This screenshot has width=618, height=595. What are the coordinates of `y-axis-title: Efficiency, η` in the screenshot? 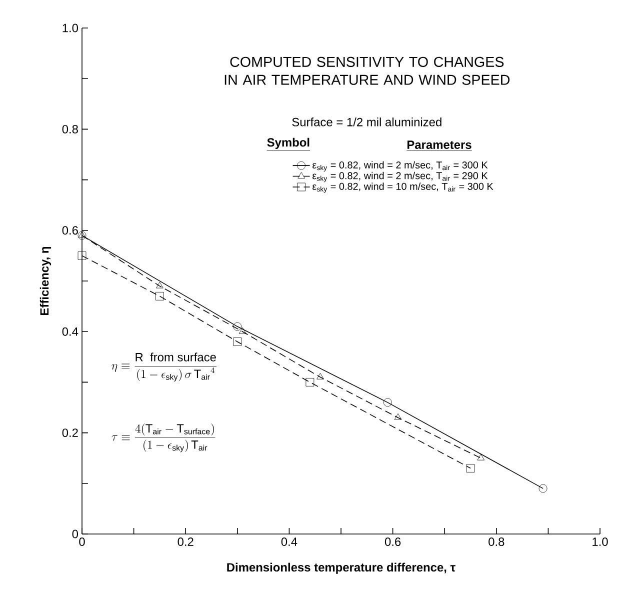 It's located at (46, 280).